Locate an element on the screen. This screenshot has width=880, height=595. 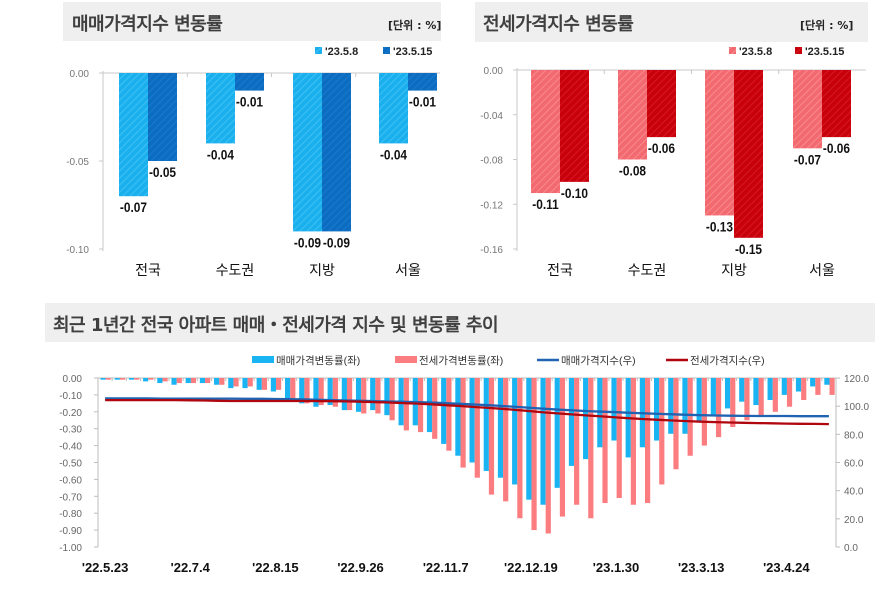
right-y-tick-label: 40.0 is located at coordinates (854, 492).